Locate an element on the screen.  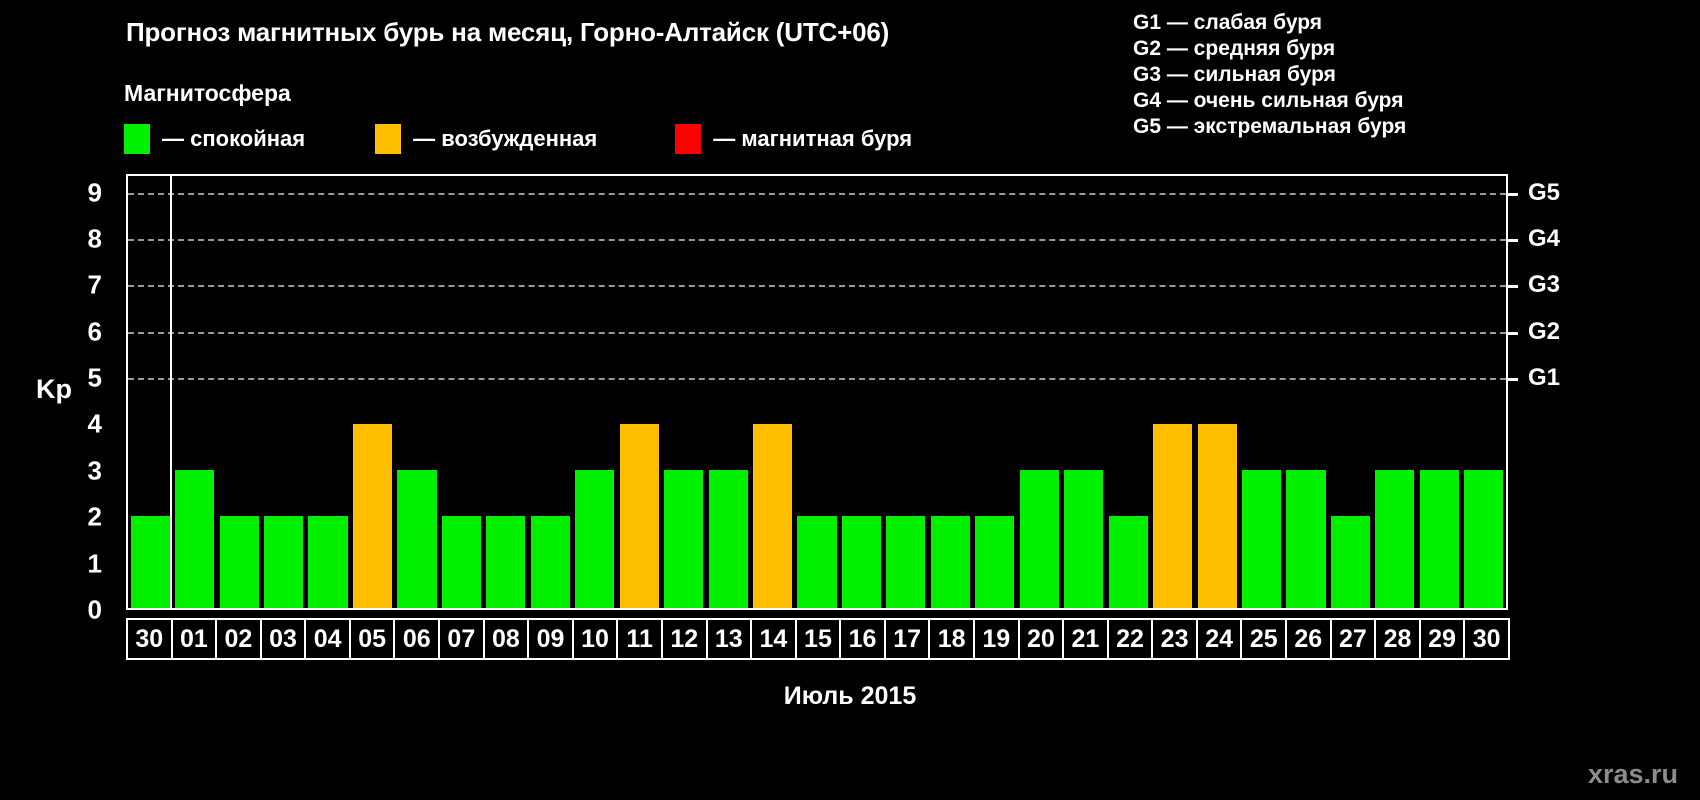
day-label-box: 18 is located at coordinates (951, 639).